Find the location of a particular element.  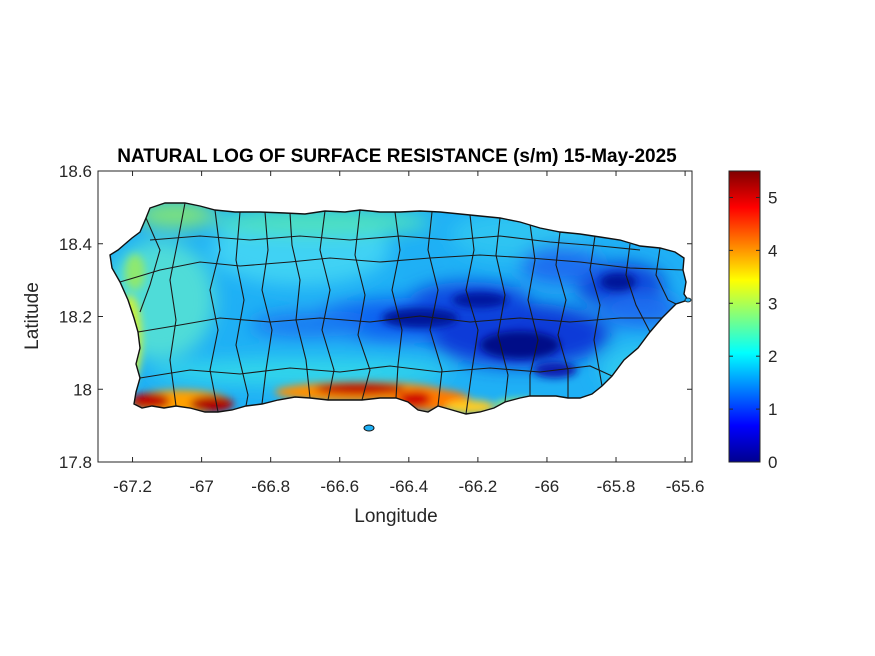

x-tick-label: -67 is located at coordinates (201, 486).